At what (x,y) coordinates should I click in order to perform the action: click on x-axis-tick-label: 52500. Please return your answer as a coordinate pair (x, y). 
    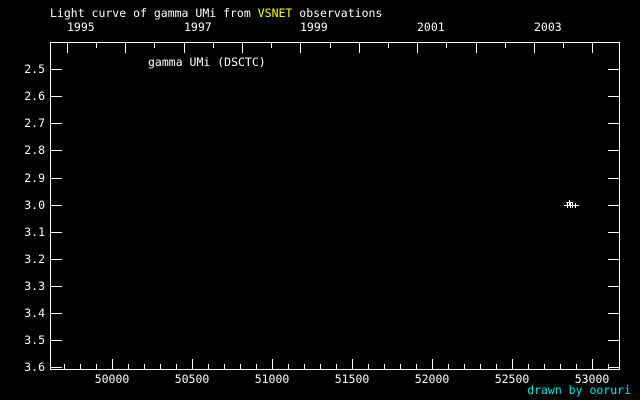
    Looking at the image, I should click on (512, 379).